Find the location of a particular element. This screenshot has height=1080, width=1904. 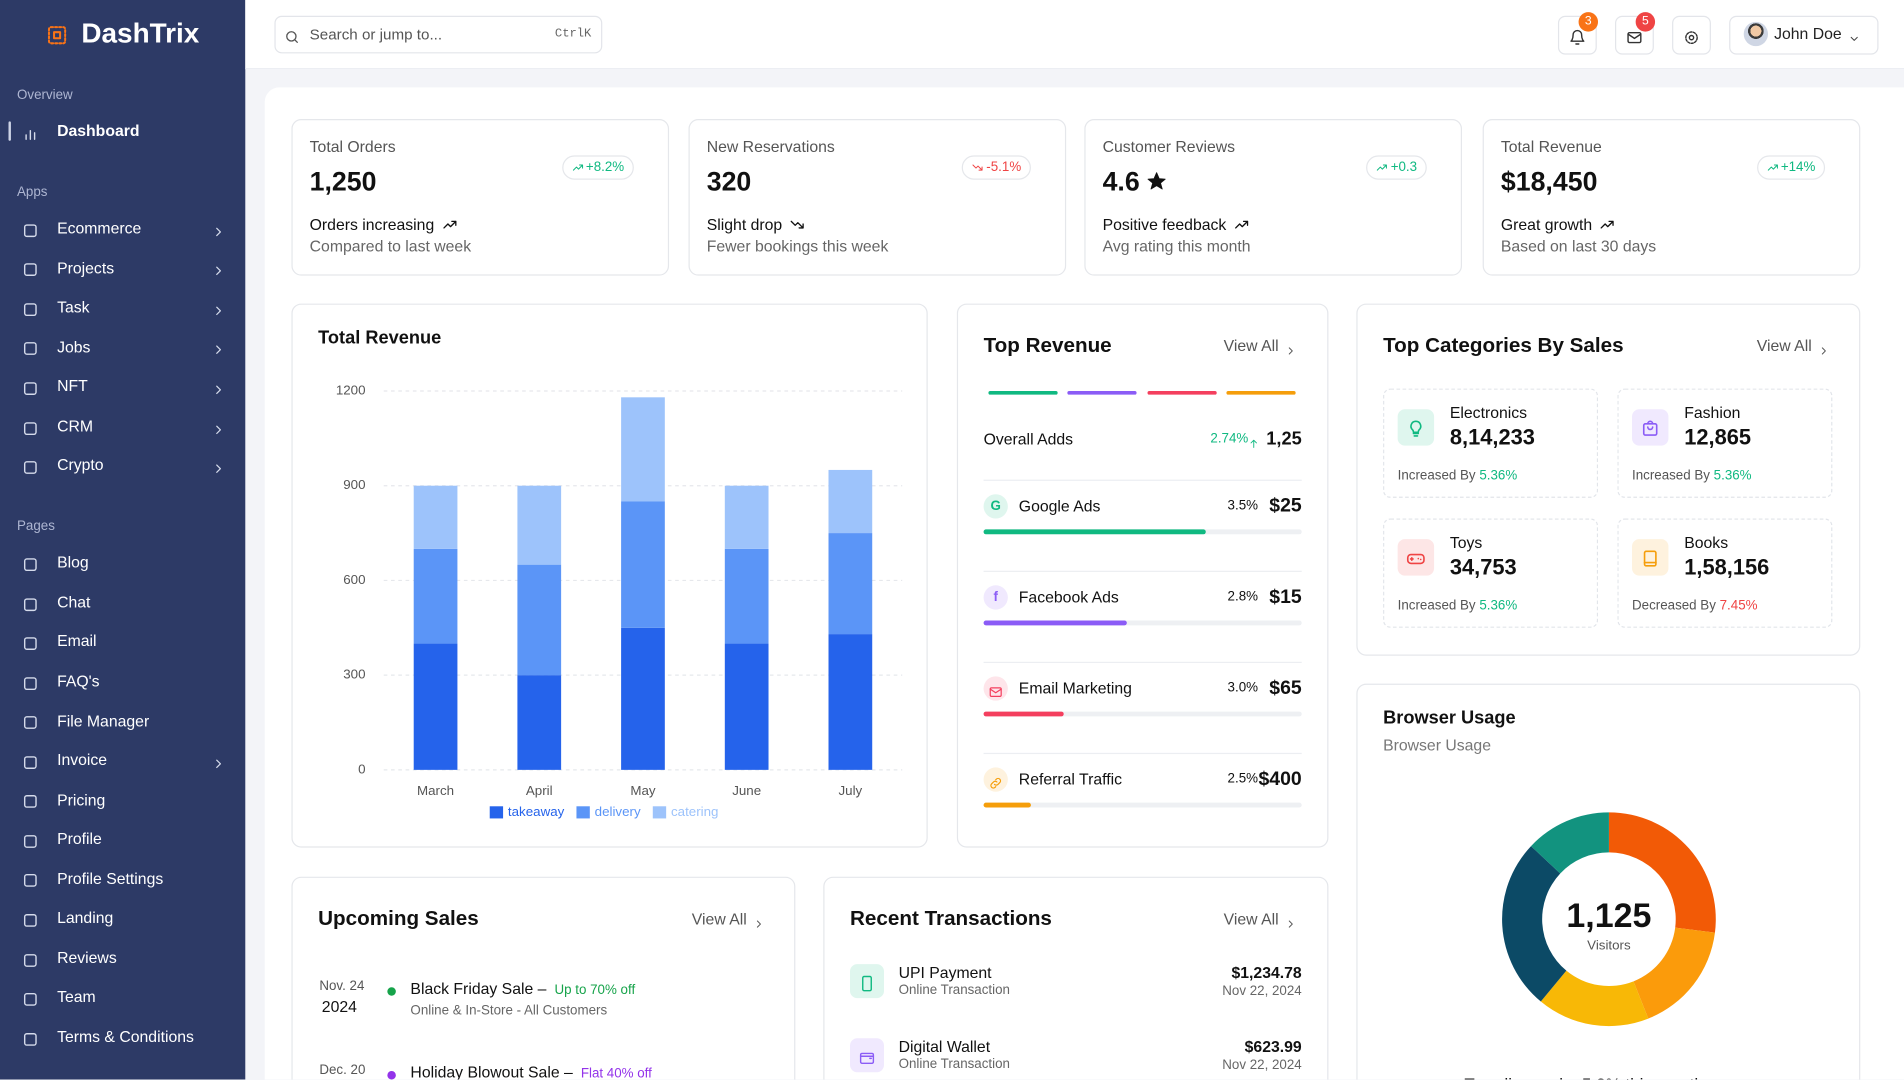

source-value: $25 is located at coordinates (1285, 506).